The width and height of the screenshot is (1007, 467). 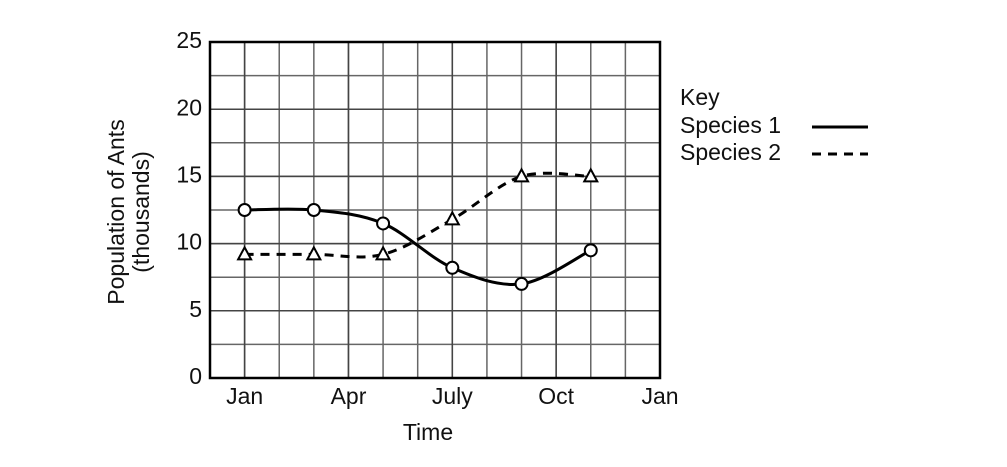 I want to click on x-axis-label: Time, so click(x=428, y=432).